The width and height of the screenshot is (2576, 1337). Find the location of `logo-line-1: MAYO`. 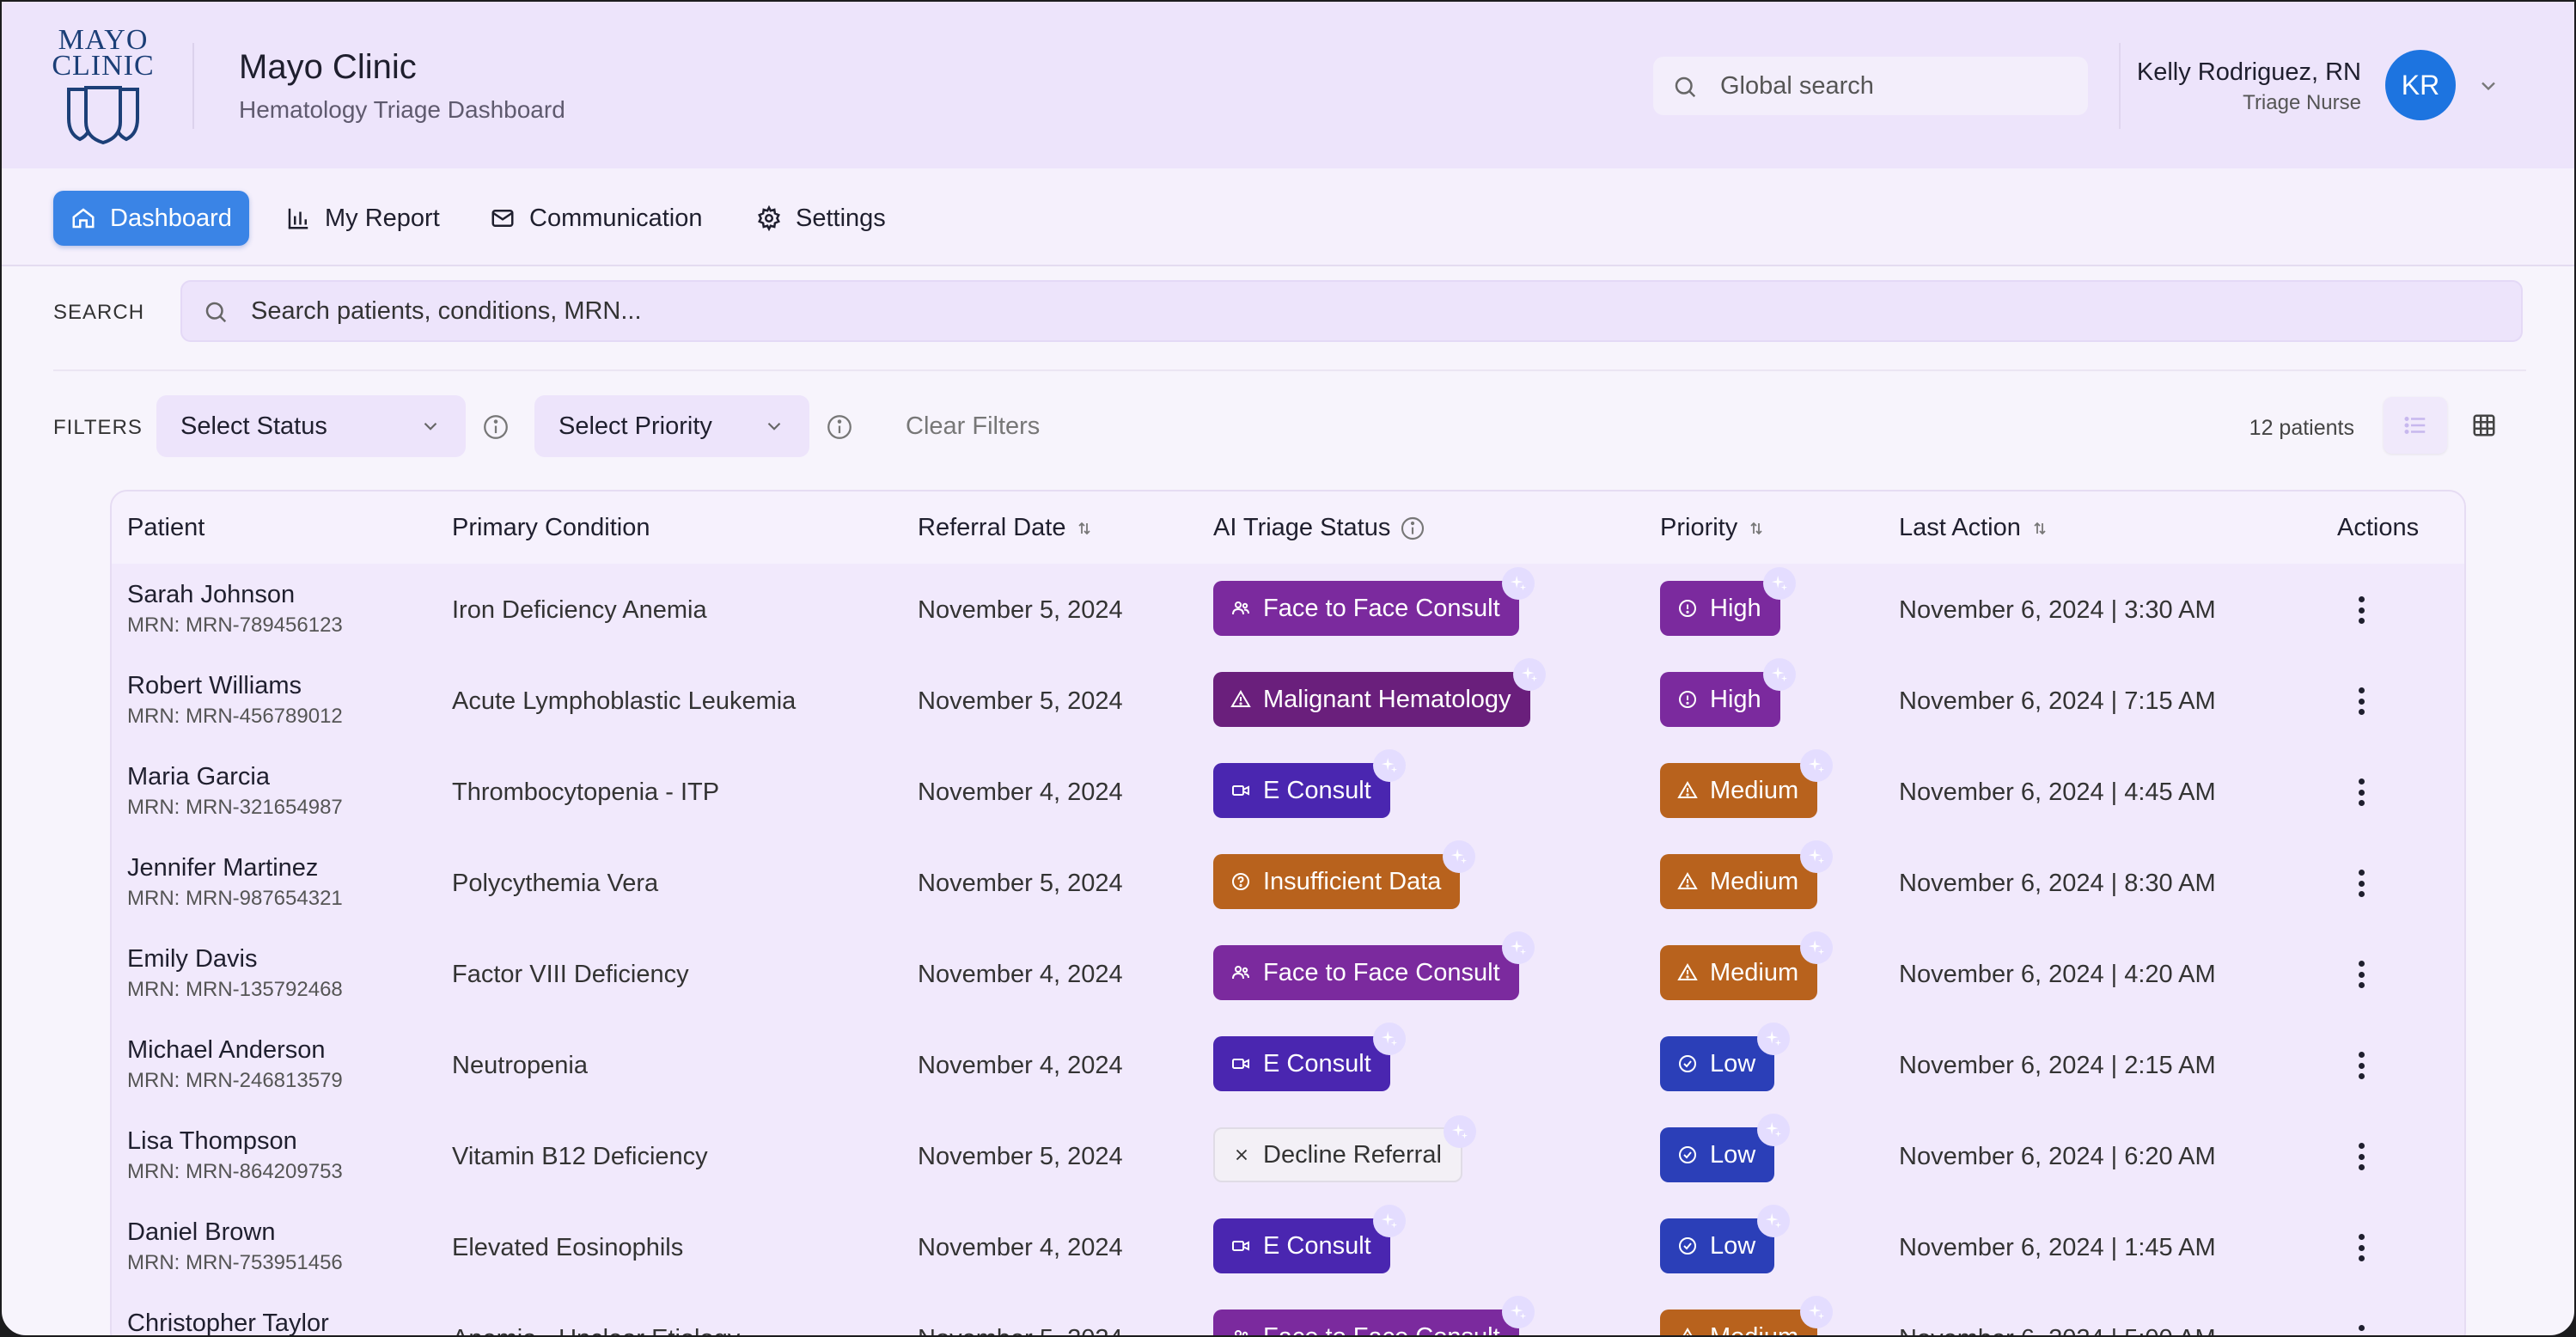

logo-line-1: MAYO is located at coordinates (103, 40).